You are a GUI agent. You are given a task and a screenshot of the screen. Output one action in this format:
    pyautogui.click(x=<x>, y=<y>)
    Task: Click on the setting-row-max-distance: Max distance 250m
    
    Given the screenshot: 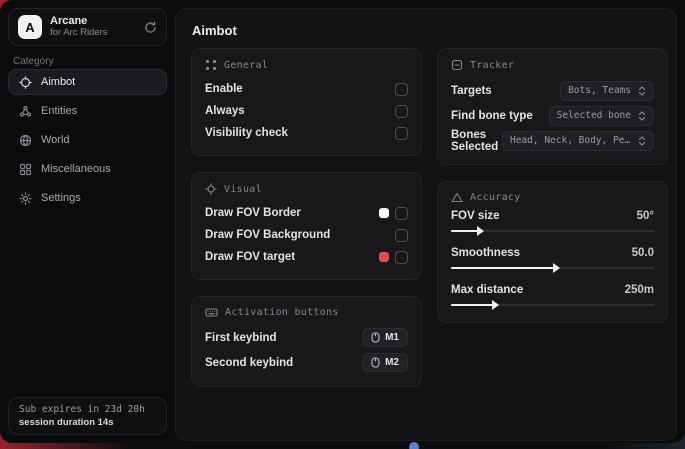 What is the action you would take?
    pyautogui.click(x=552, y=297)
    